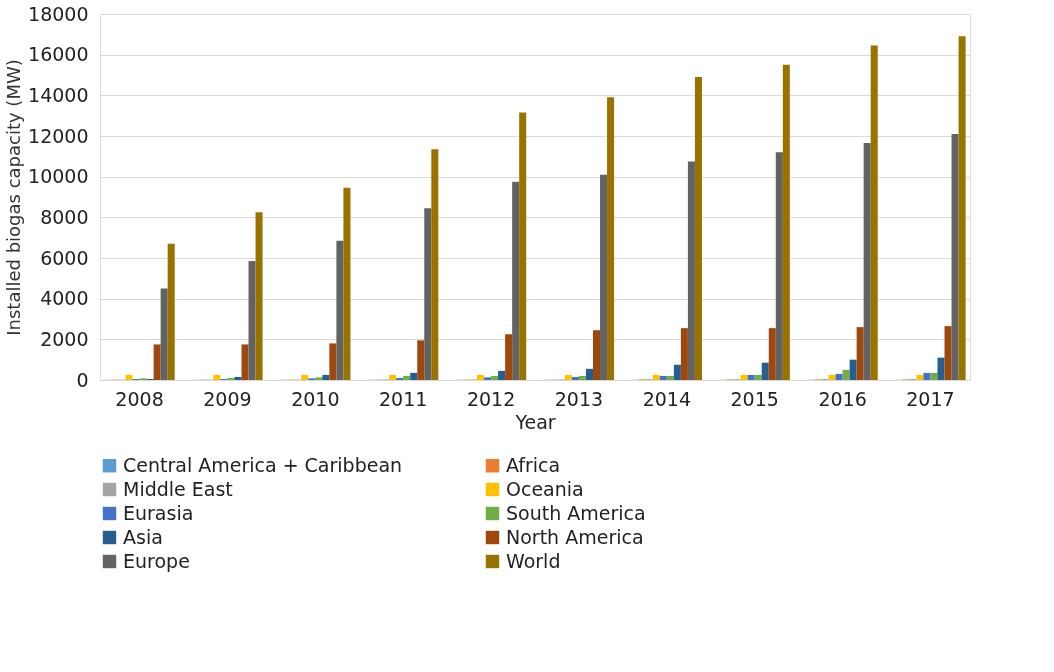 Image resolution: width=1054 pixels, height=672 pixels. Describe the element at coordinates (14, 197) in the screenshot. I see `y-axis-title: Installed biogas capacity (MW)` at that location.